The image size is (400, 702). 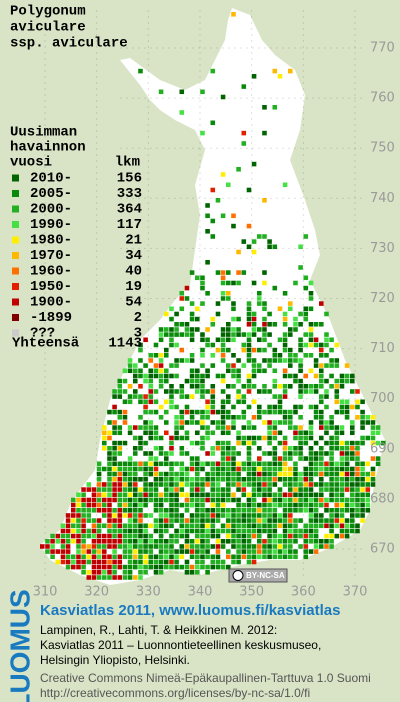 I want to click on license-badge, so click(x=258, y=575).